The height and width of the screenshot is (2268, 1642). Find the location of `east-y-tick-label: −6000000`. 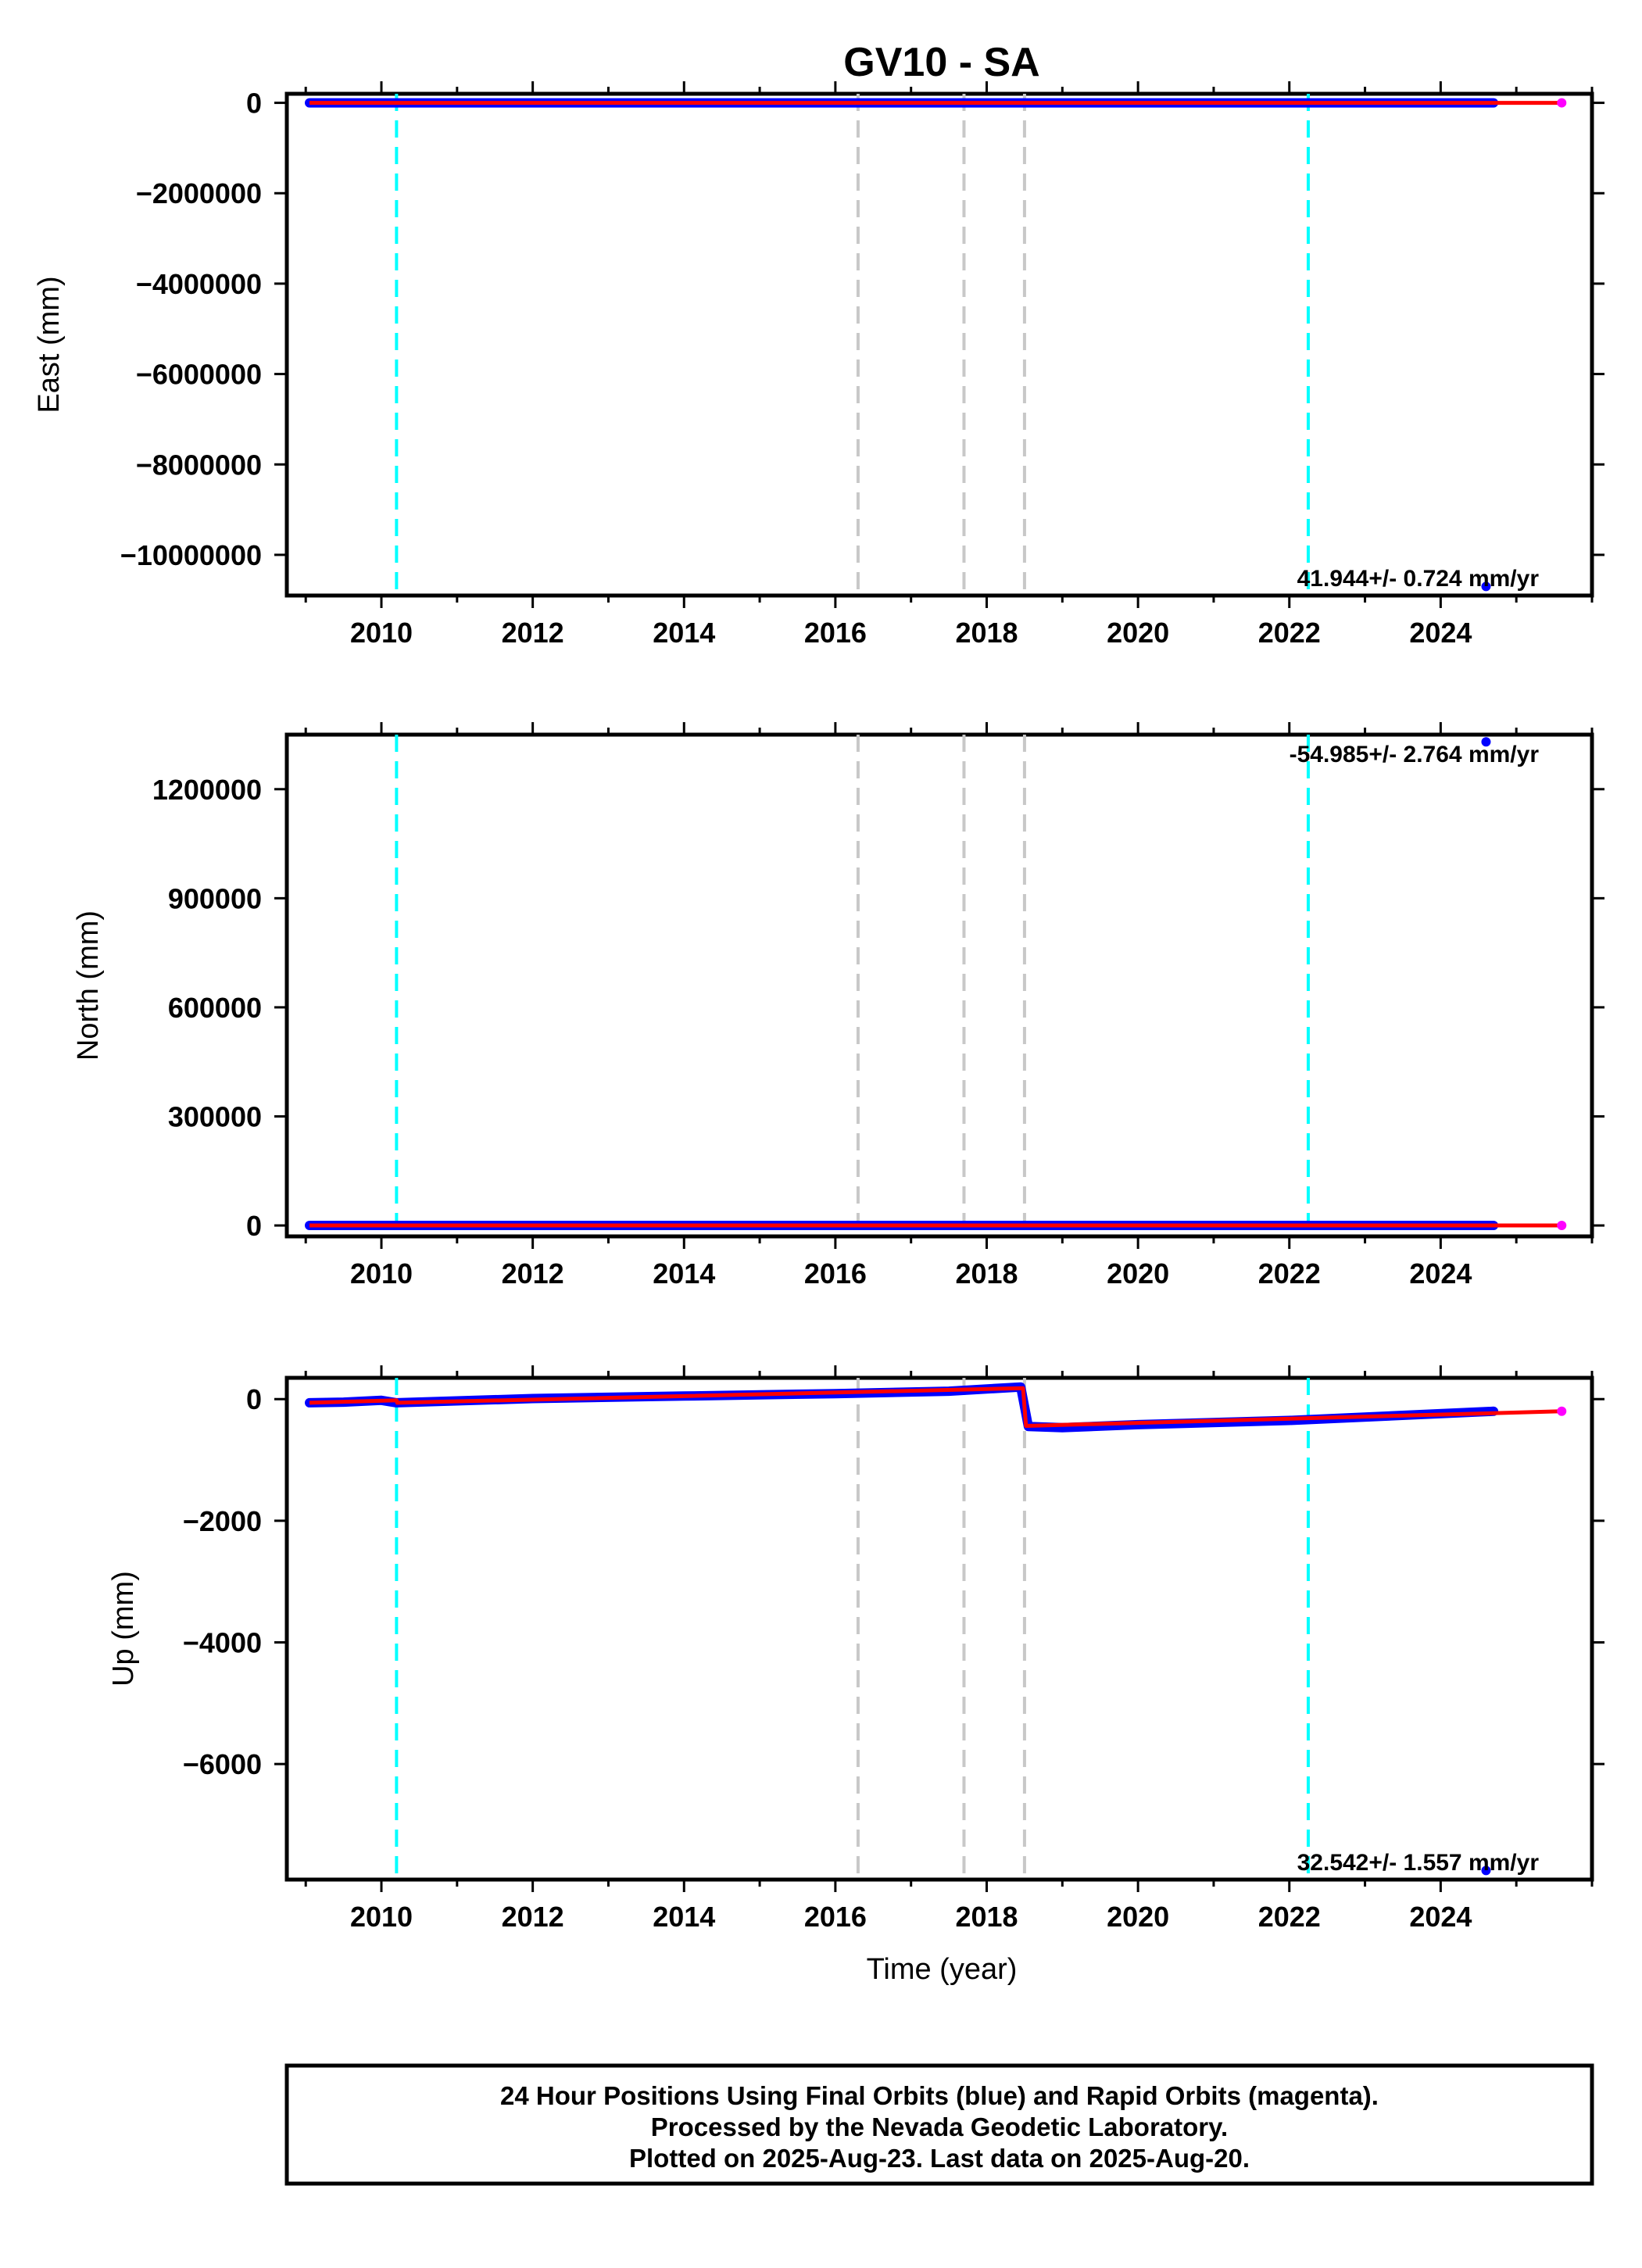

east-y-tick-label: −6000000 is located at coordinates (199, 375).